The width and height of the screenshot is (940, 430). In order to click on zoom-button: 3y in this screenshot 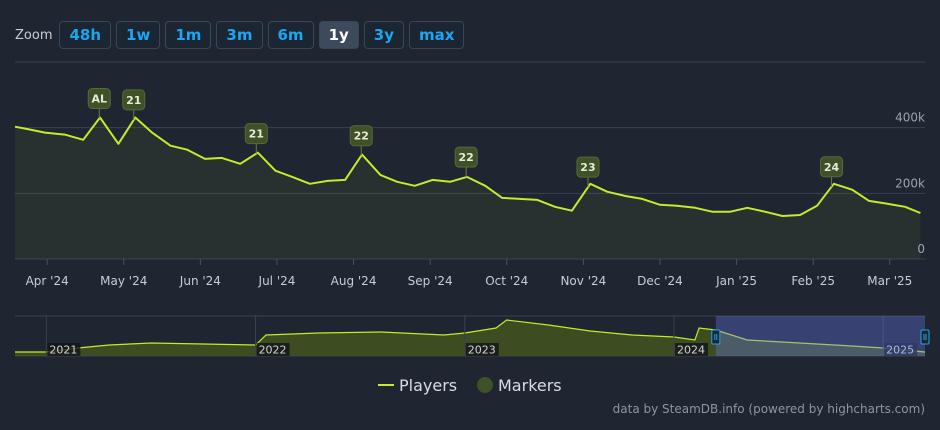, I will do `click(384, 35)`.